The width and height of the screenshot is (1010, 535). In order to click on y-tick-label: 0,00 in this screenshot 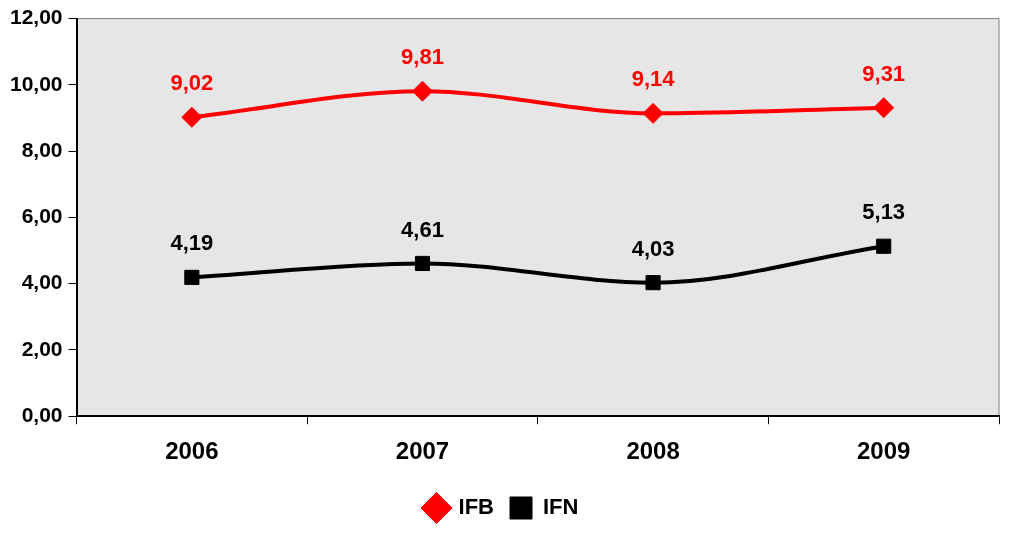, I will do `click(42, 414)`.